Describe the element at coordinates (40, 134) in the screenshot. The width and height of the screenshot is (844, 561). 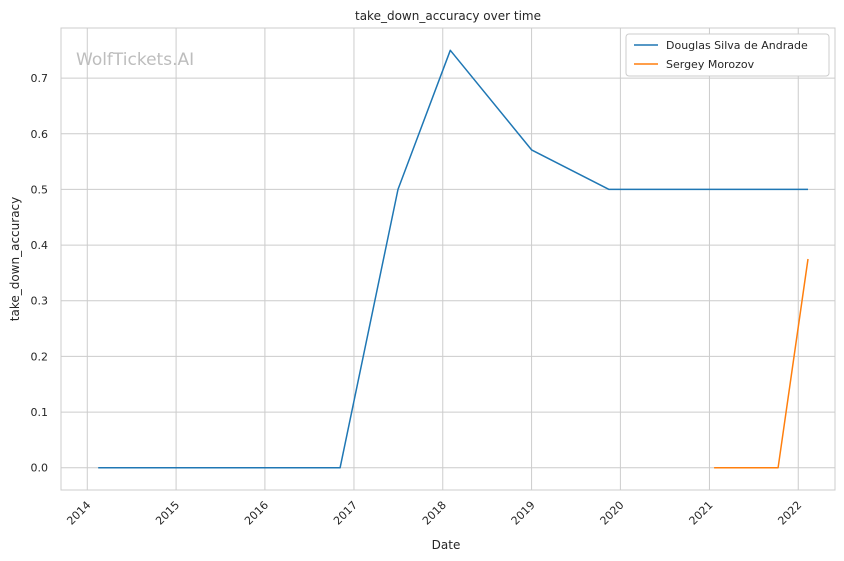
I see `y-tick-label: 0.6` at that location.